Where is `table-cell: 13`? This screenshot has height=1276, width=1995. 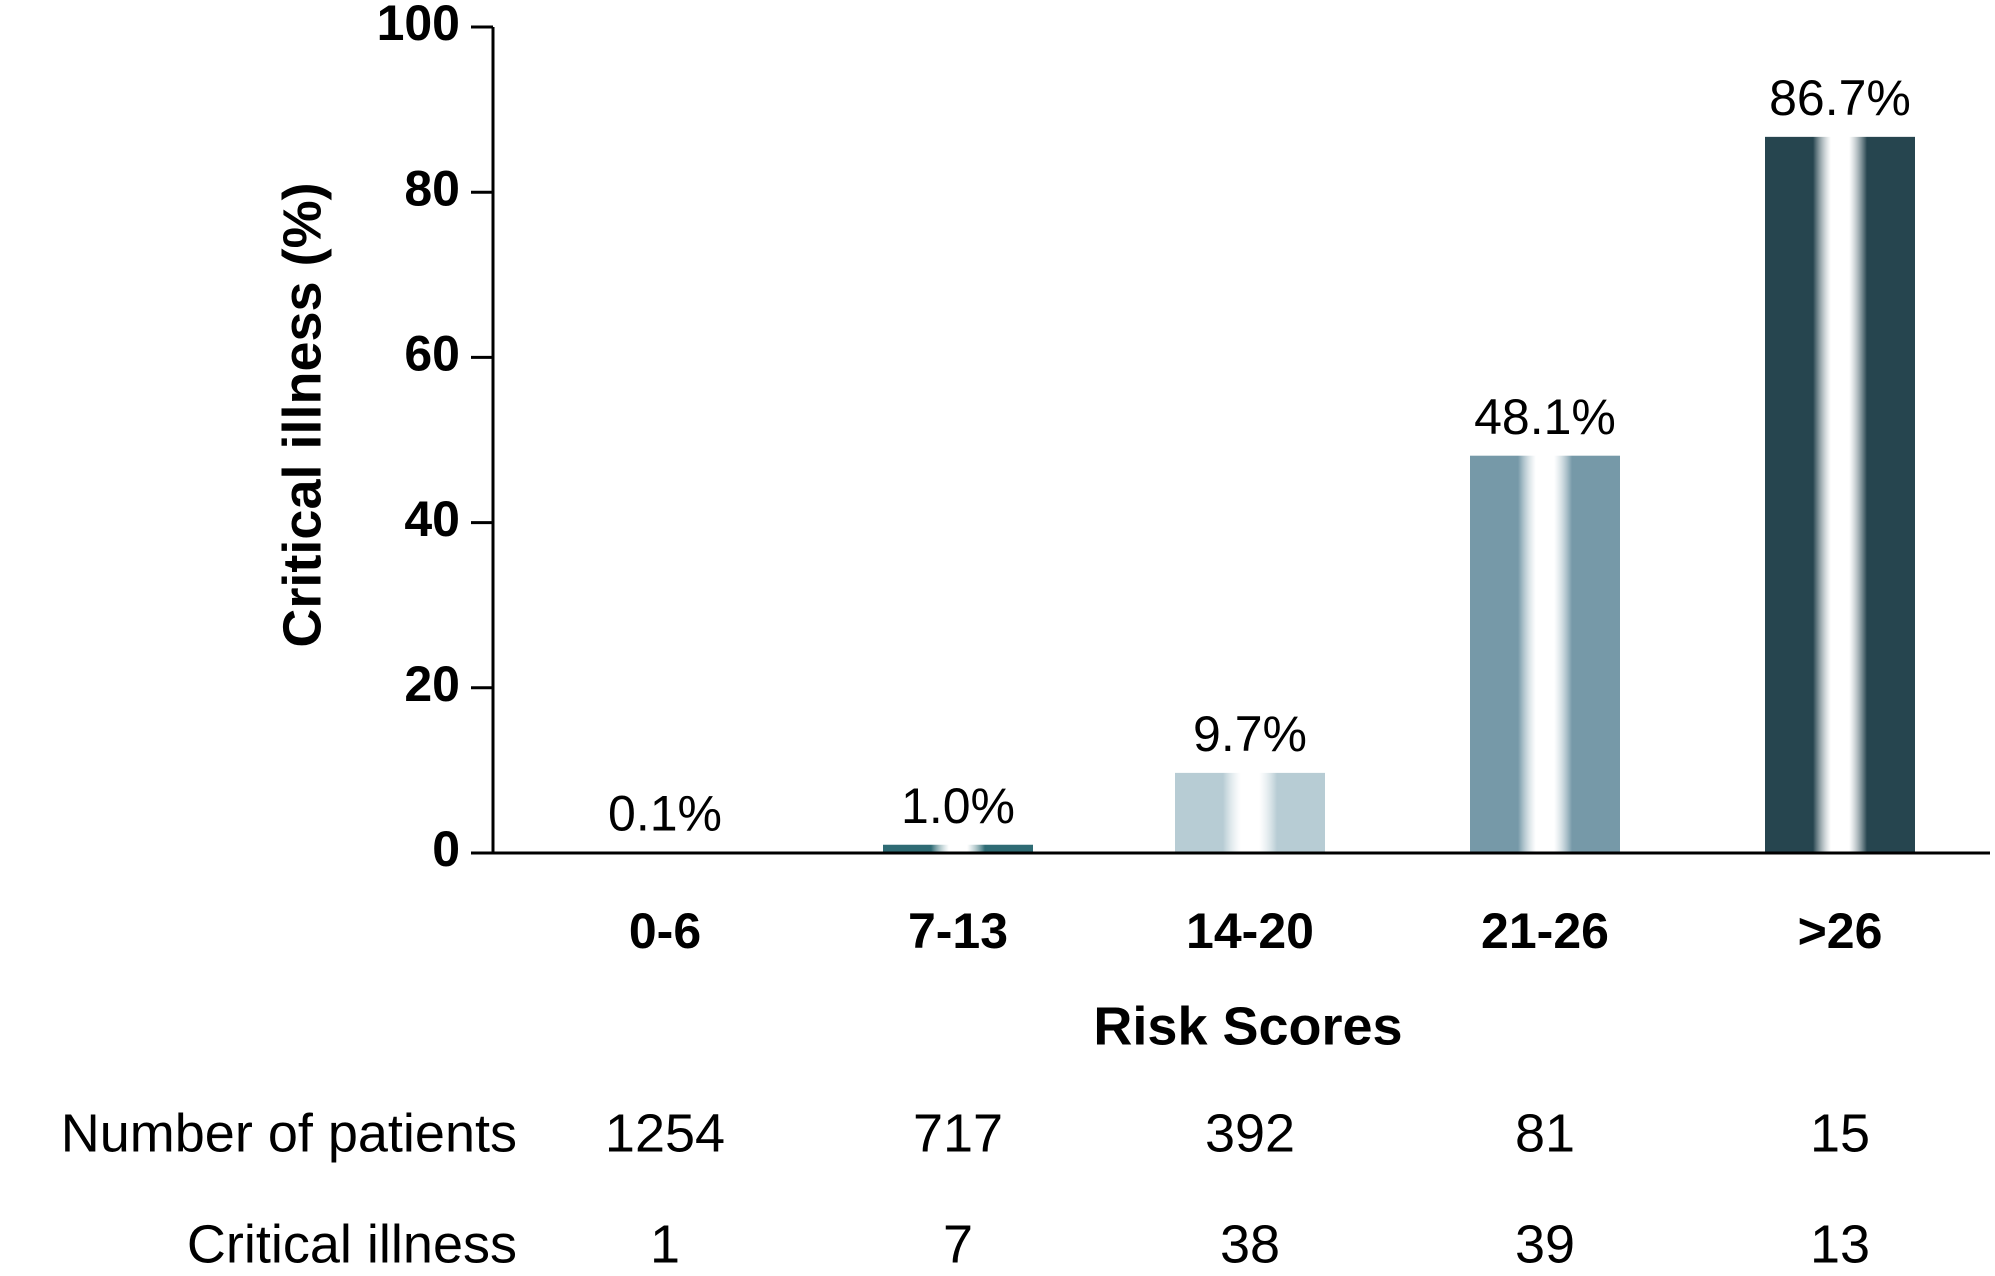 table-cell: 13 is located at coordinates (1840, 1244).